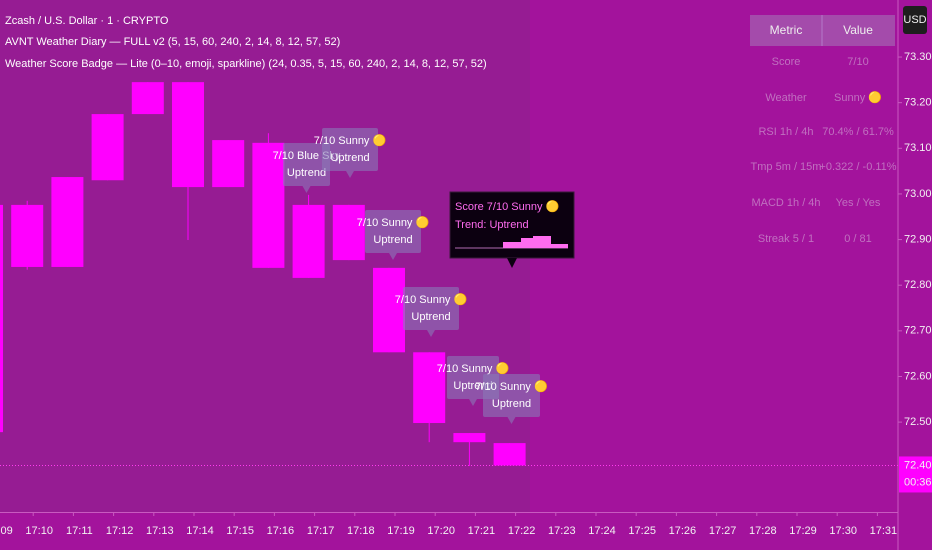 Image resolution: width=932 pixels, height=550 pixels. I want to click on y-tick-label: 72.800, so click(918, 285).